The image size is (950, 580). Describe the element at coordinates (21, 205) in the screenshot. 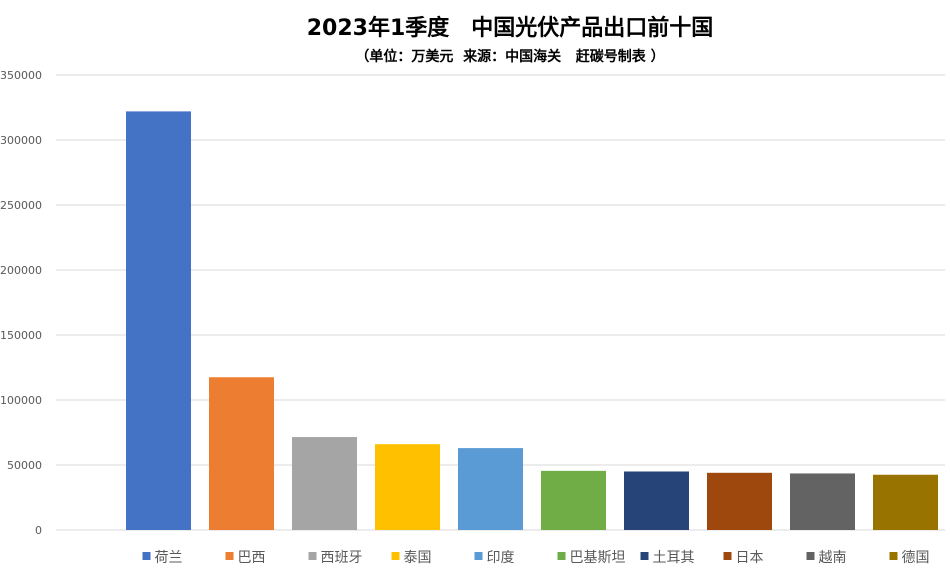

I see `y-tick-label: 250000` at that location.